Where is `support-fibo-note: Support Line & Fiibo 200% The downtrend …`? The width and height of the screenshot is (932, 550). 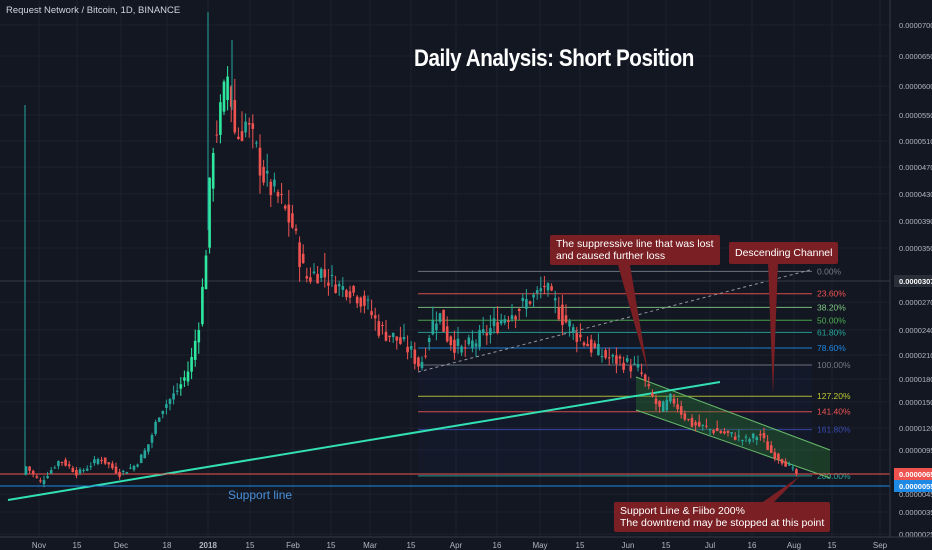
support-fibo-note: Support Line & Fiibo 200% The downtrend … is located at coordinates (722, 517).